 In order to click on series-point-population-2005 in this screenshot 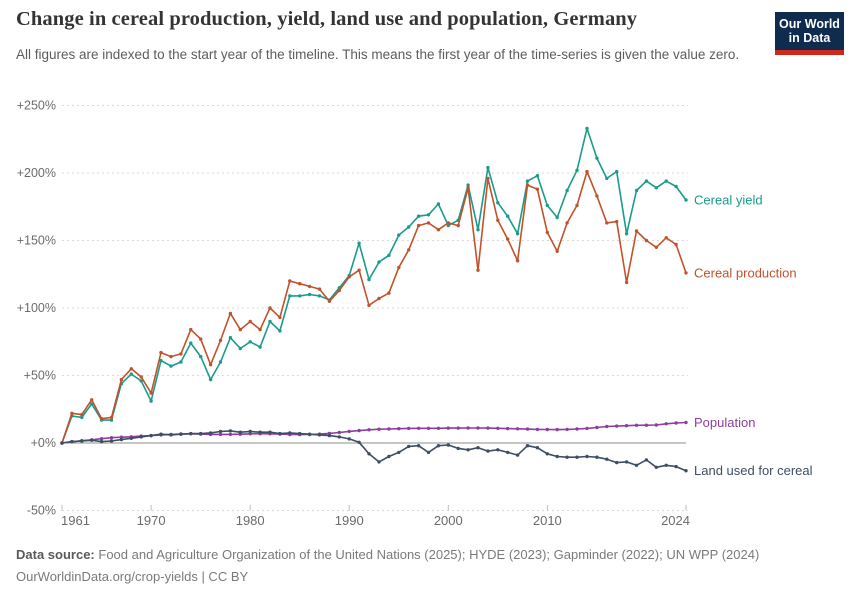, I will do `click(498, 428)`.